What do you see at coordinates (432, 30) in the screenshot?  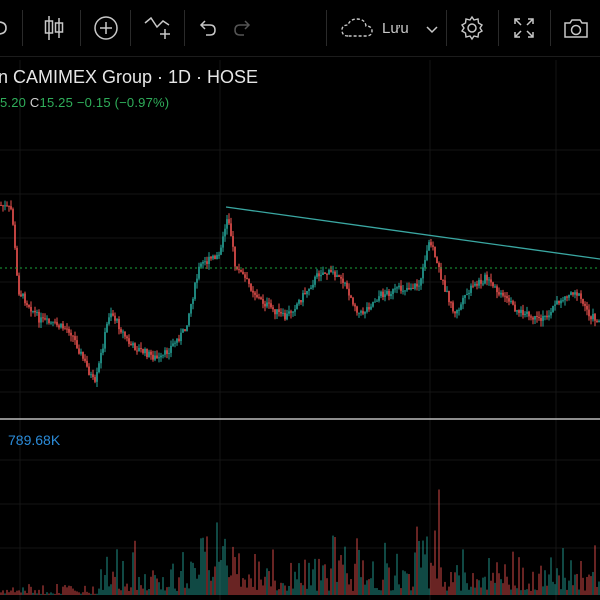 I see `chevron-down-icon` at bounding box center [432, 30].